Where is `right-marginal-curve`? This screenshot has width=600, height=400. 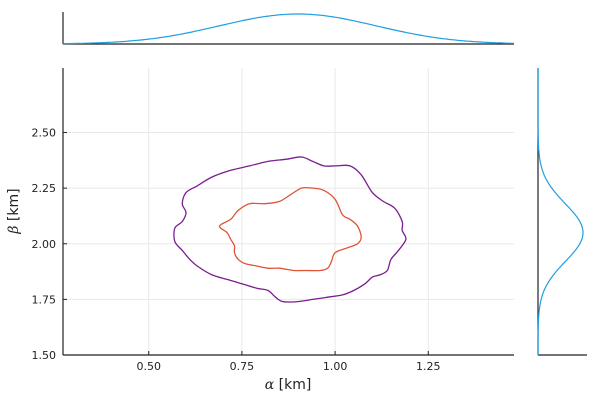
right-marginal-curve is located at coordinates (560, 211).